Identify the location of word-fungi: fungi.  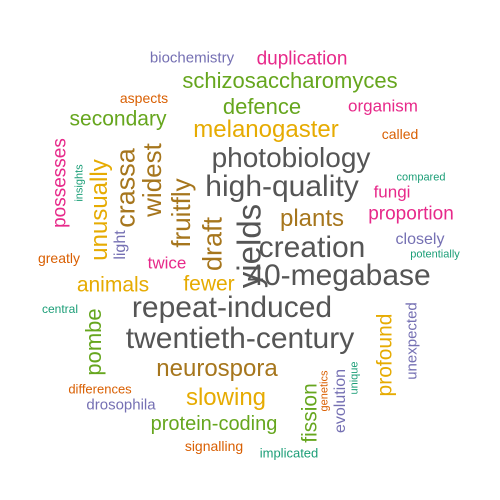
(392, 192).